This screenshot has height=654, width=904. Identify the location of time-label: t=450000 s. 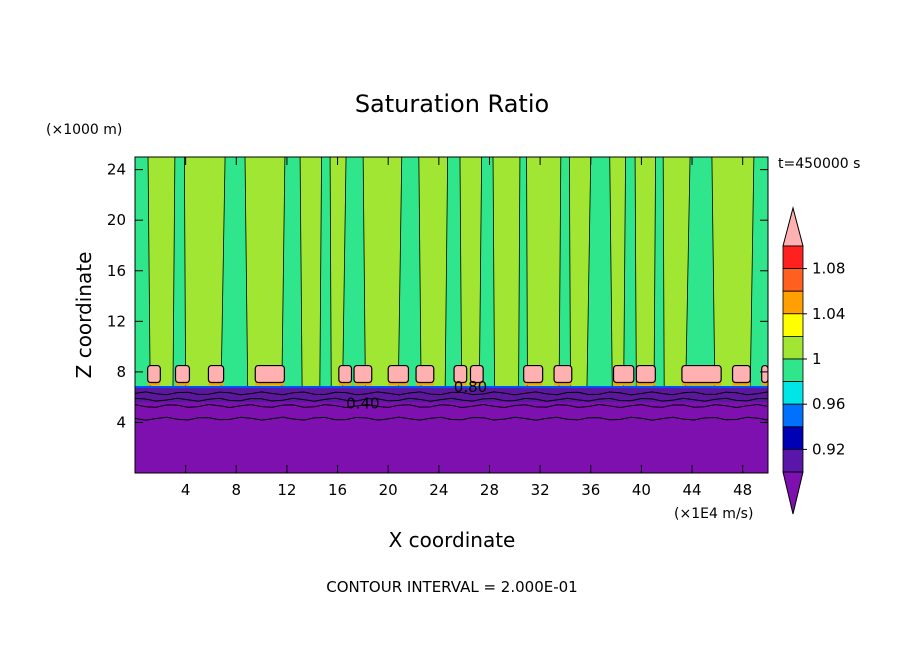
(819, 164).